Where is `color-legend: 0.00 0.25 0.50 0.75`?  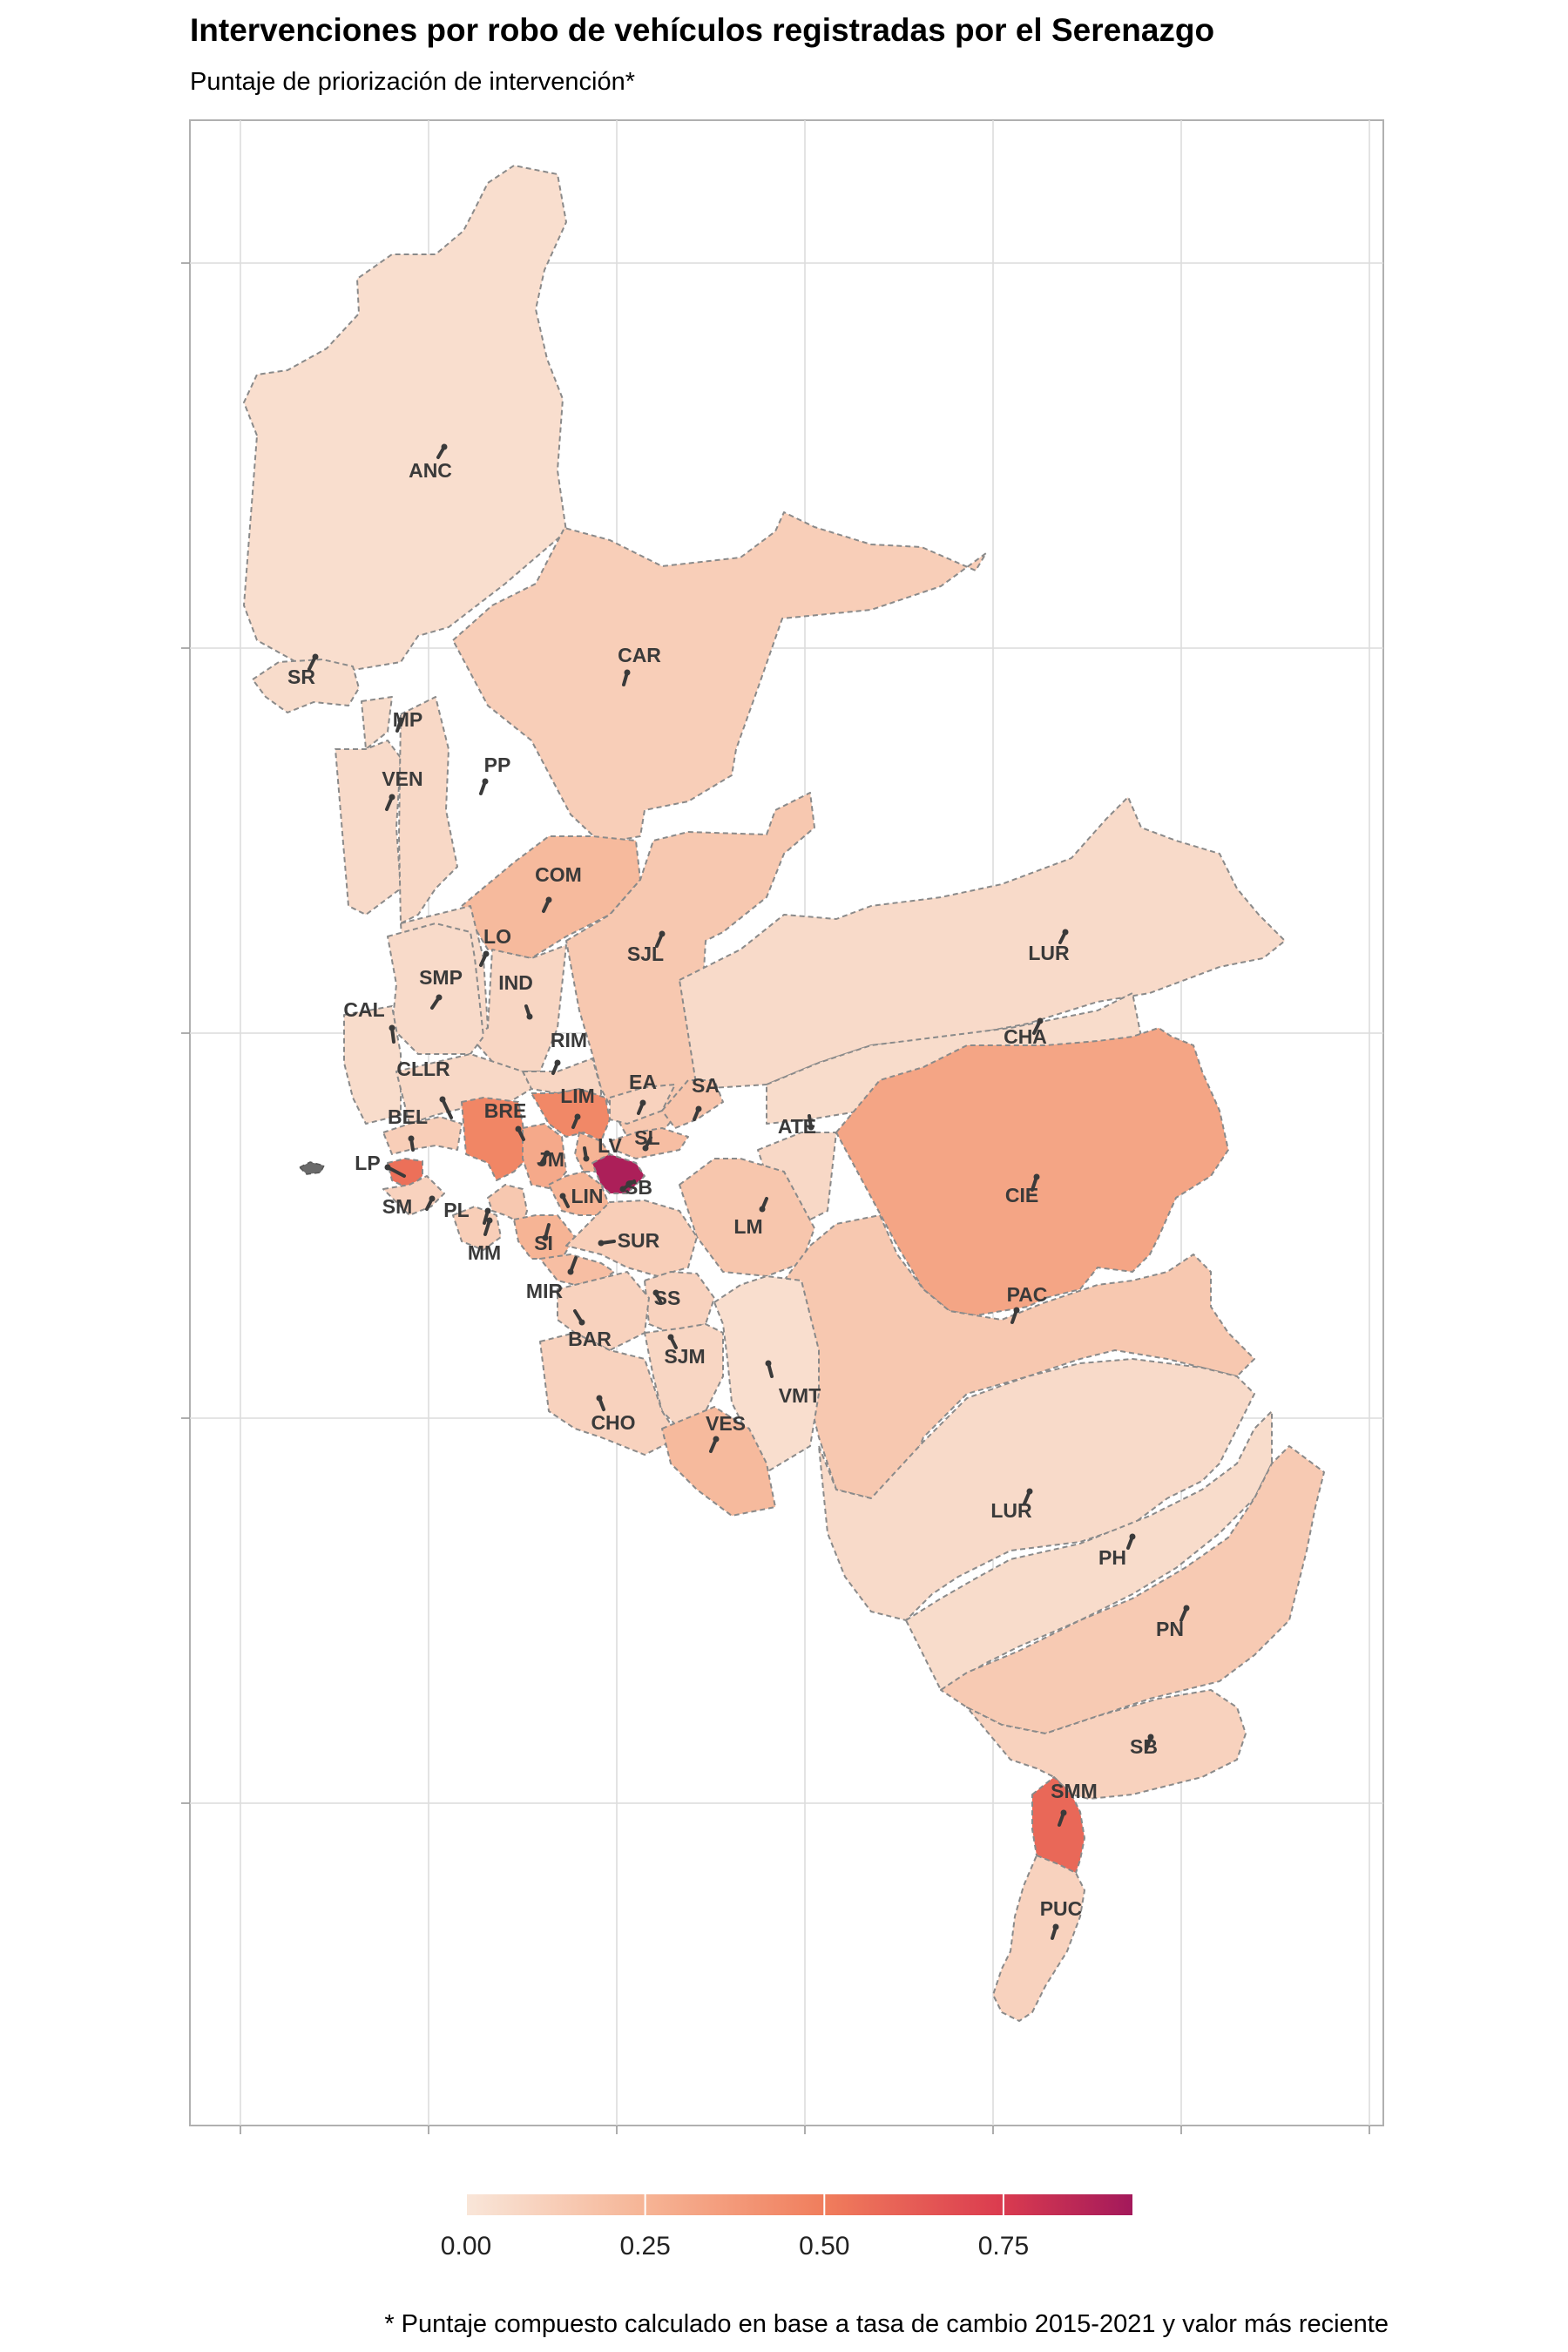
color-legend: 0.00 0.25 0.50 0.75 is located at coordinates (786, 2227).